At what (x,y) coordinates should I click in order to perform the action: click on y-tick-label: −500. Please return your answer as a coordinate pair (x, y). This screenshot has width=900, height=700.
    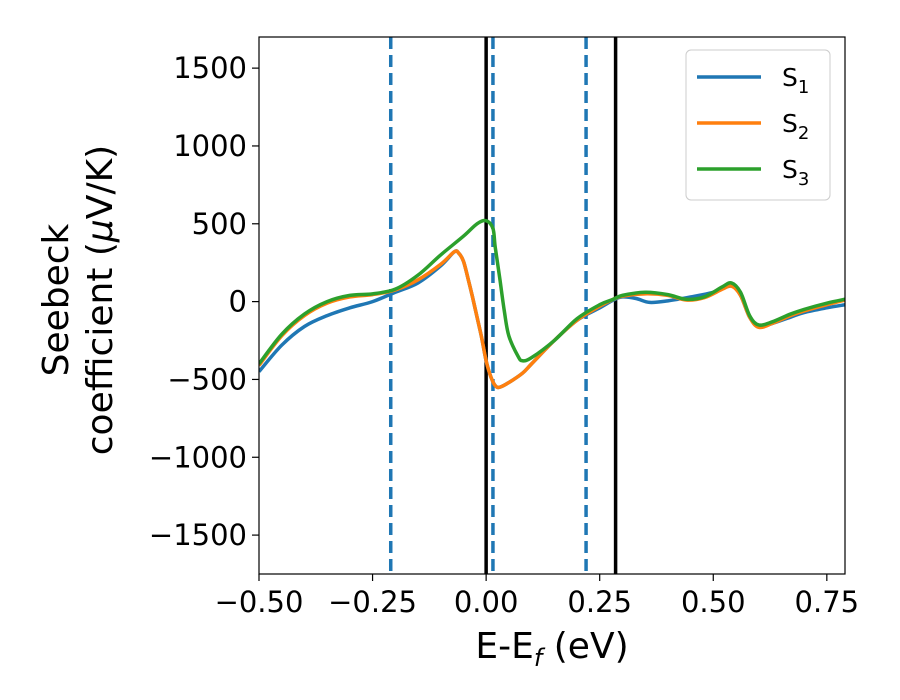
    Looking at the image, I should click on (207, 379).